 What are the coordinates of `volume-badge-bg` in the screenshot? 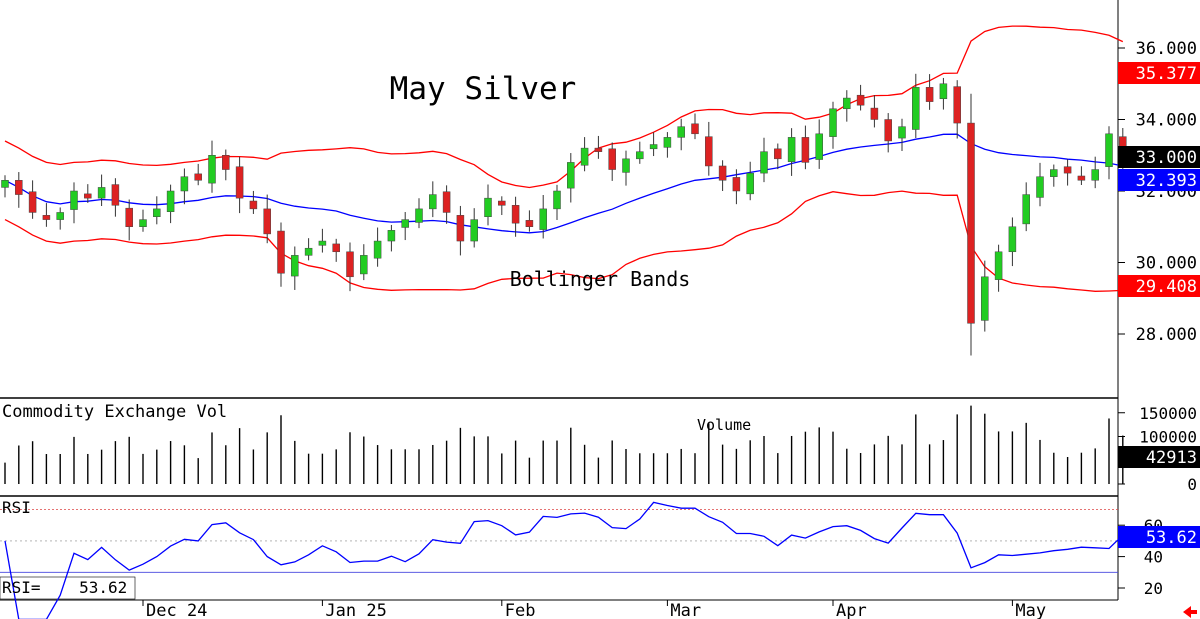 It's located at (1159, 457).